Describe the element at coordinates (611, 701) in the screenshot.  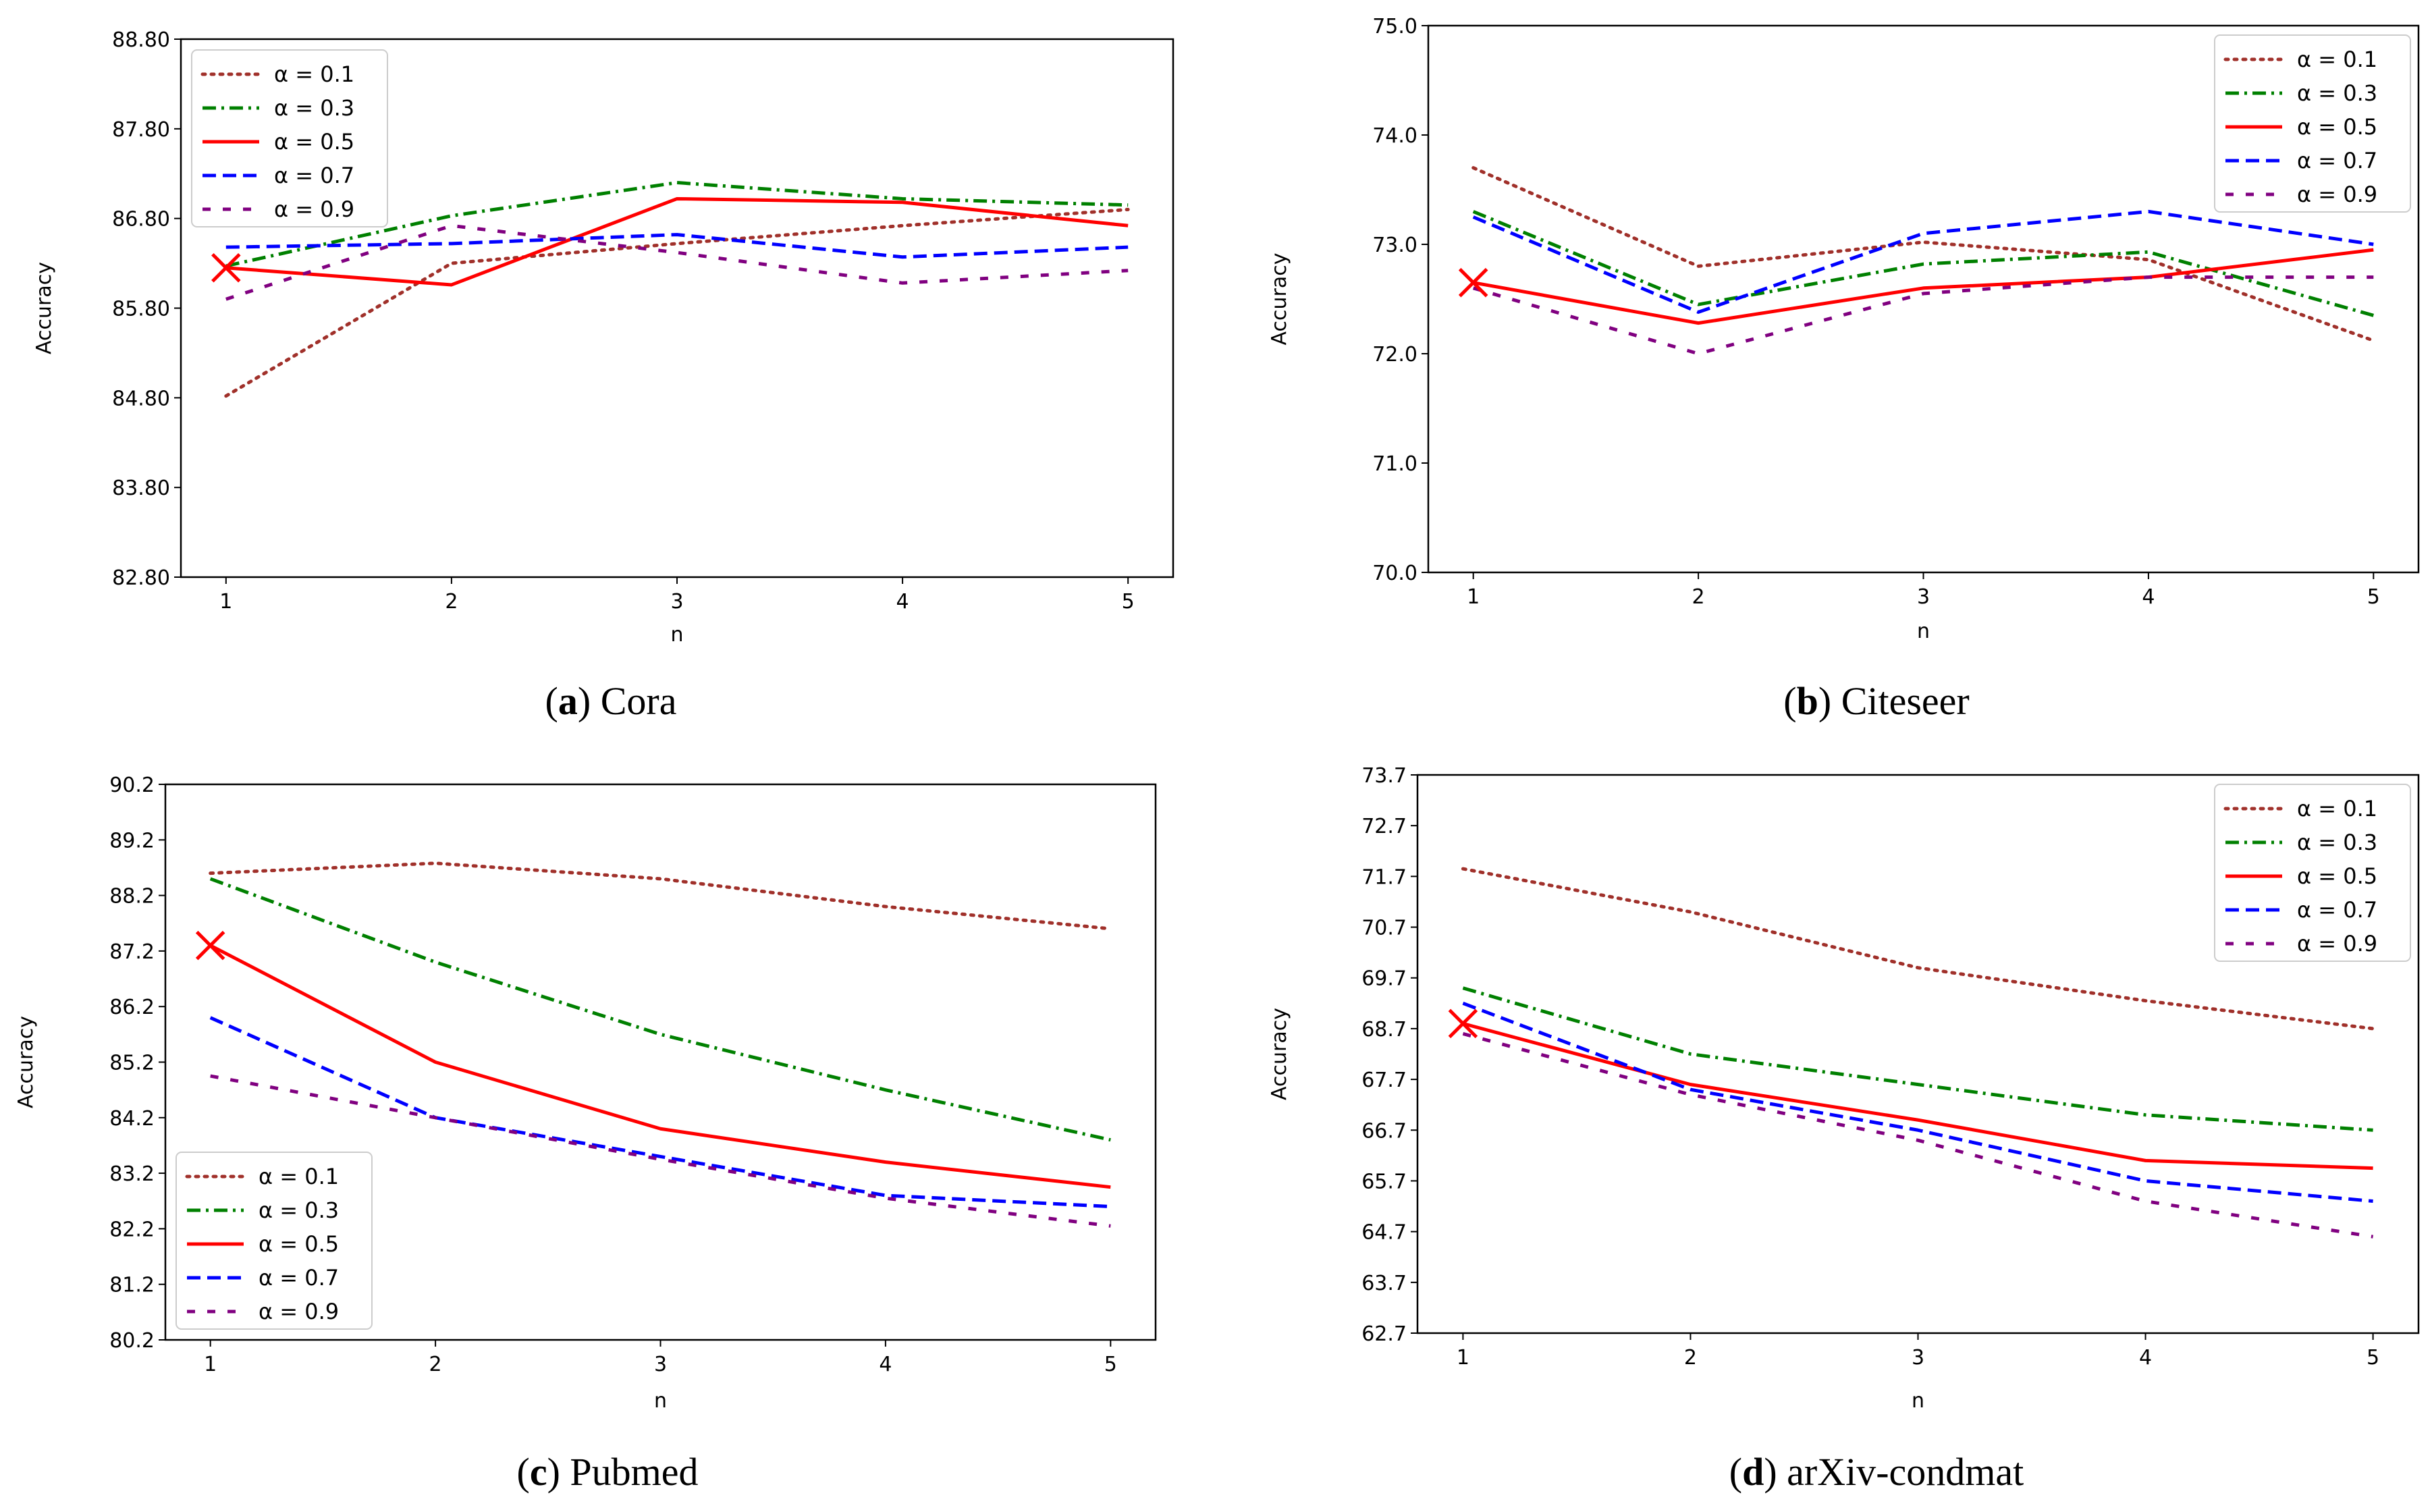
I see `panel-caption: (a) Cora` at that location.